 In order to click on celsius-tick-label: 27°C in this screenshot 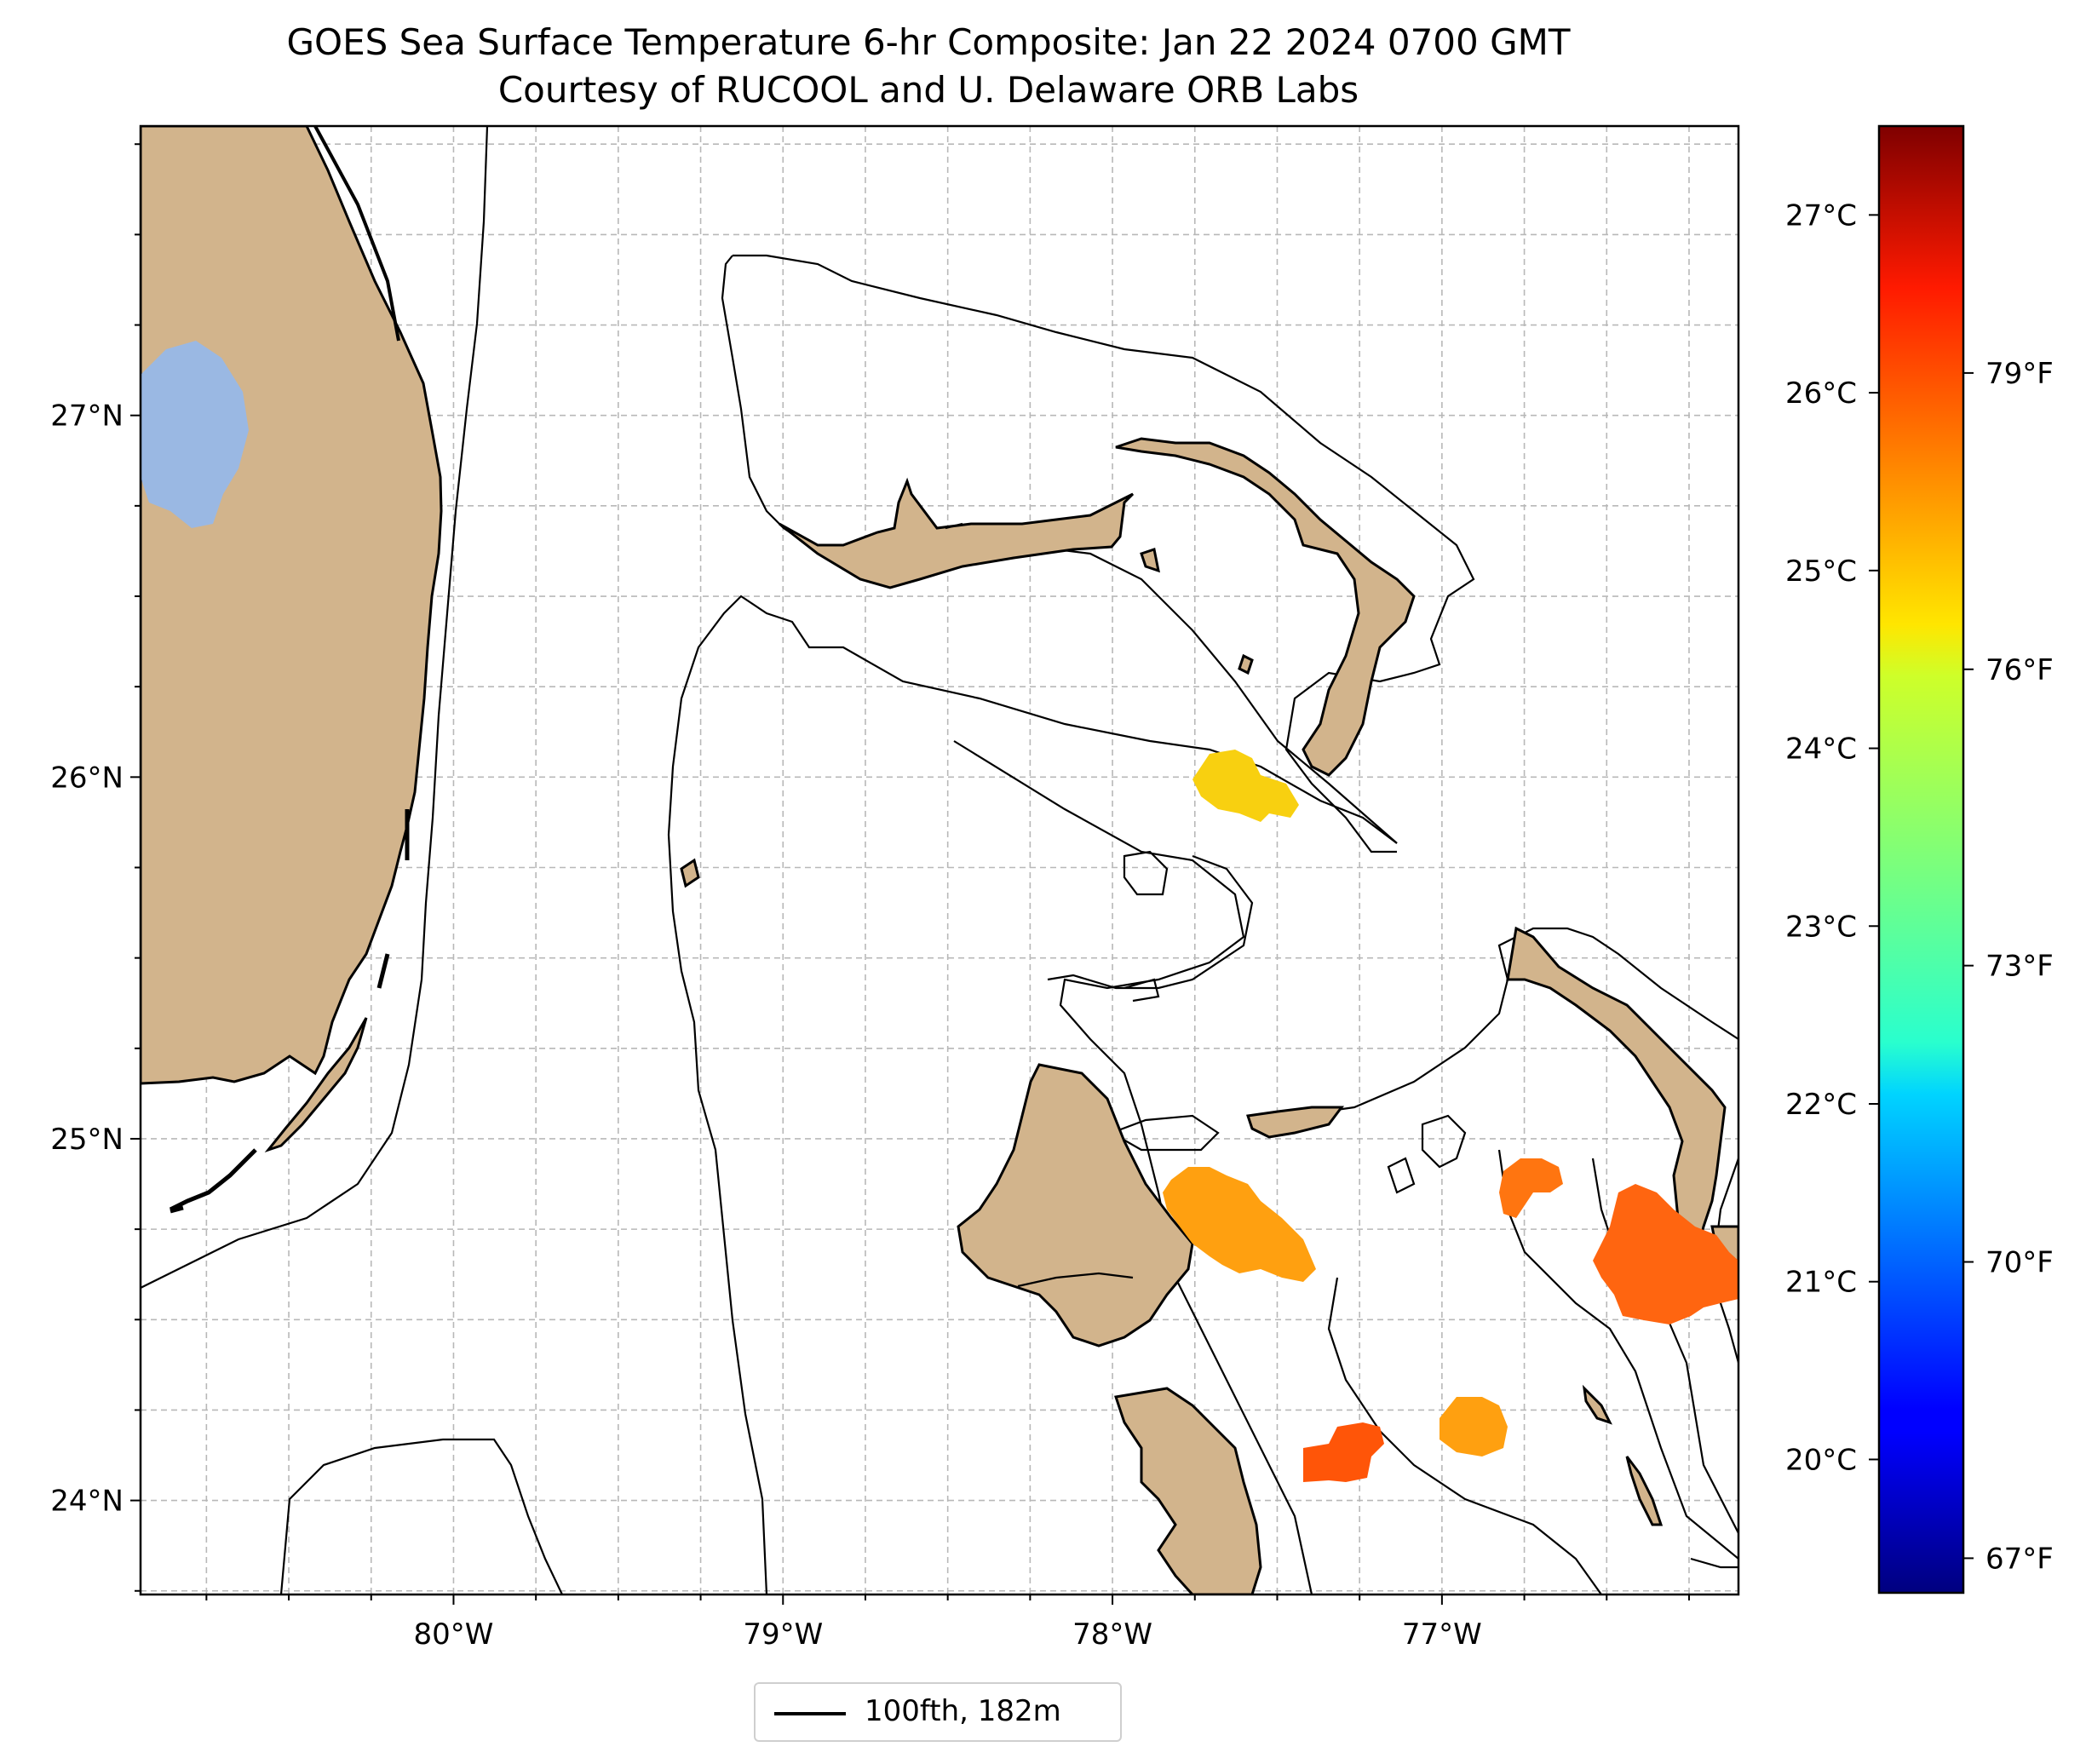, I will do `click(1821, 215)`.